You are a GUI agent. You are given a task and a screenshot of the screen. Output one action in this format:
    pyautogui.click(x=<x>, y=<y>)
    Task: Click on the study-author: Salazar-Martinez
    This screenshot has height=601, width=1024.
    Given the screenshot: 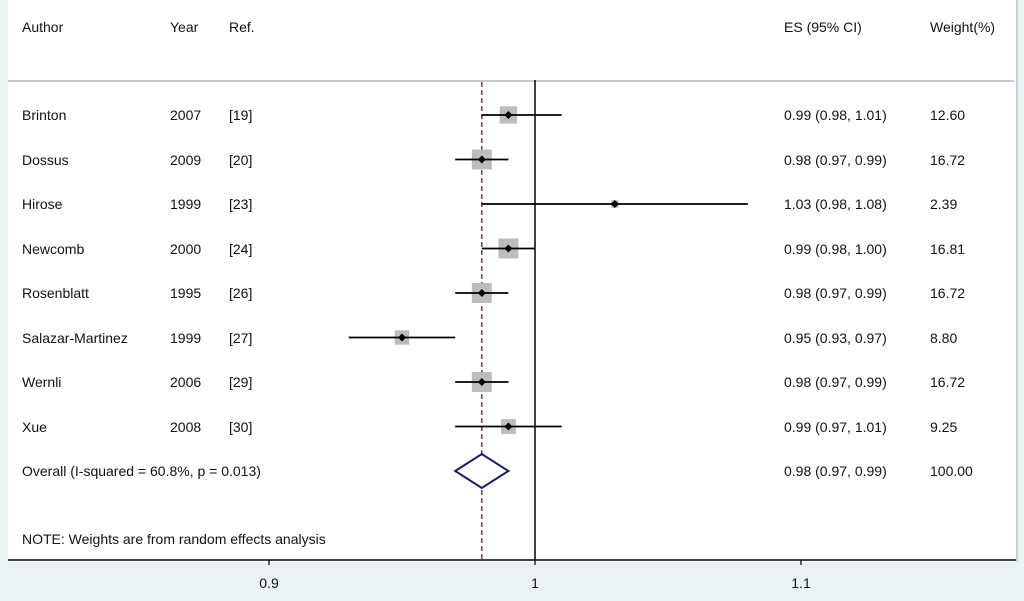 What is the action you would take?
    pyautogui.click(x=75, y=337)
    